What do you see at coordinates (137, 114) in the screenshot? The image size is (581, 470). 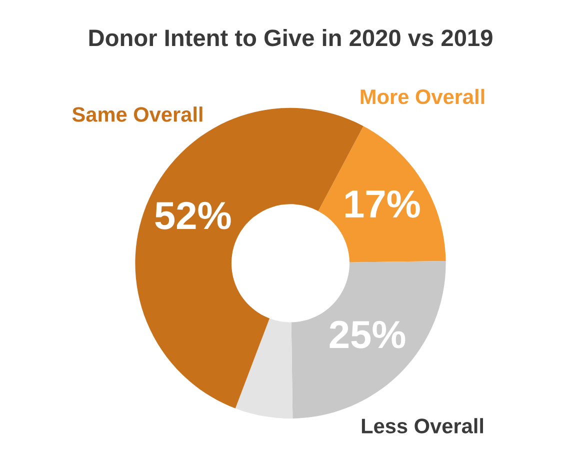 I see `slice-label: Same Overall` at bounding box center [137, 114].